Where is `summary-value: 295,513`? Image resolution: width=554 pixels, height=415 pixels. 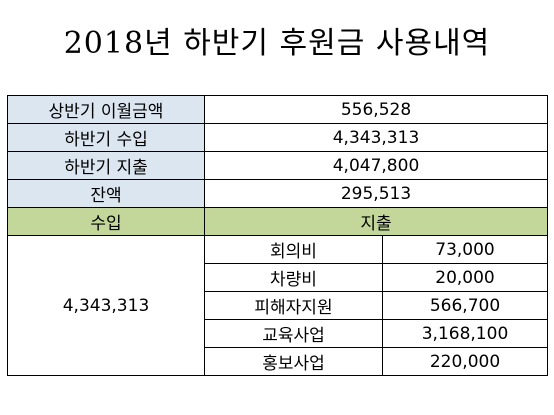
summary-value: 295,513 is located at coordinates (376, 193).